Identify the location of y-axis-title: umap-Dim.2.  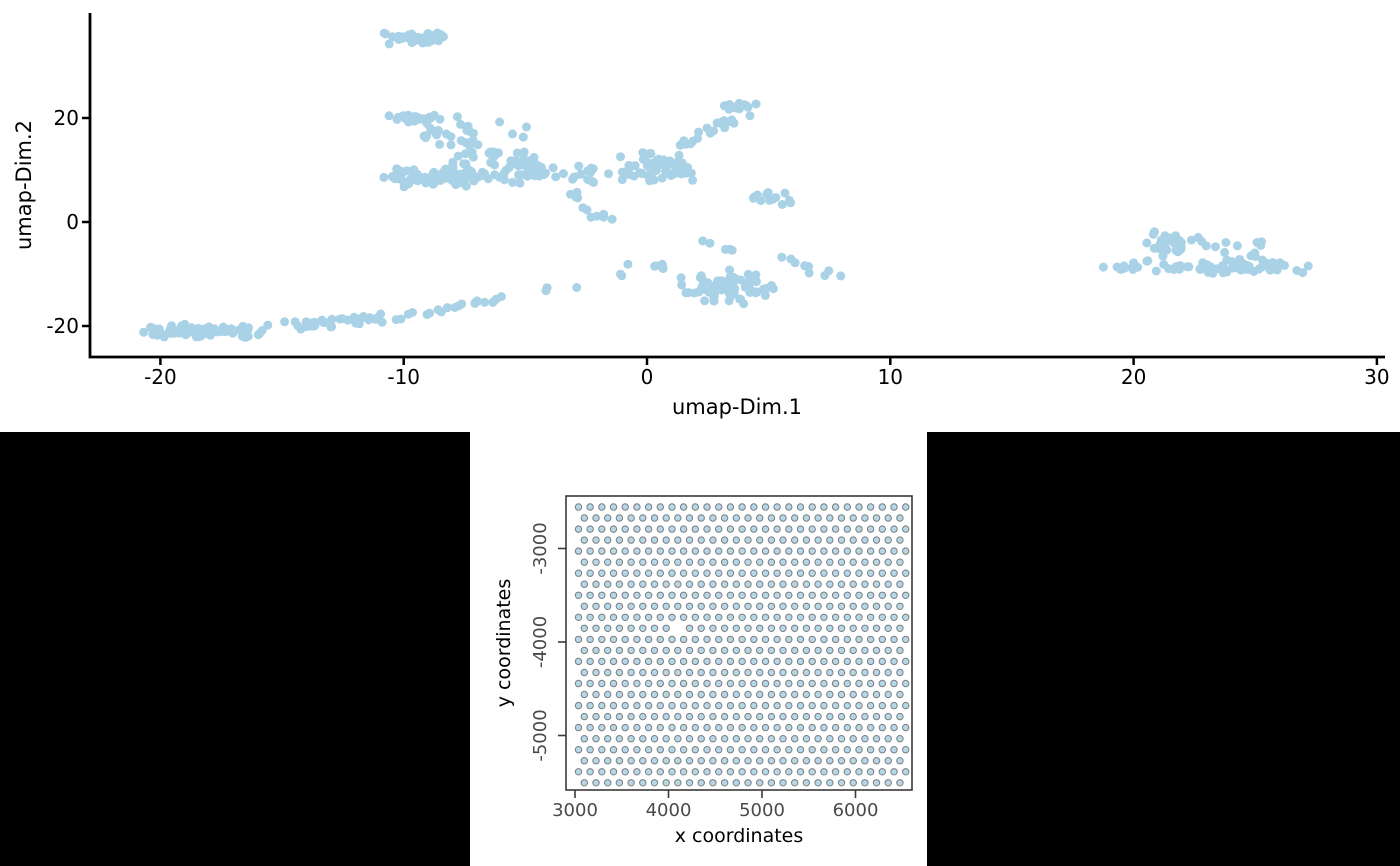
(24, 185).